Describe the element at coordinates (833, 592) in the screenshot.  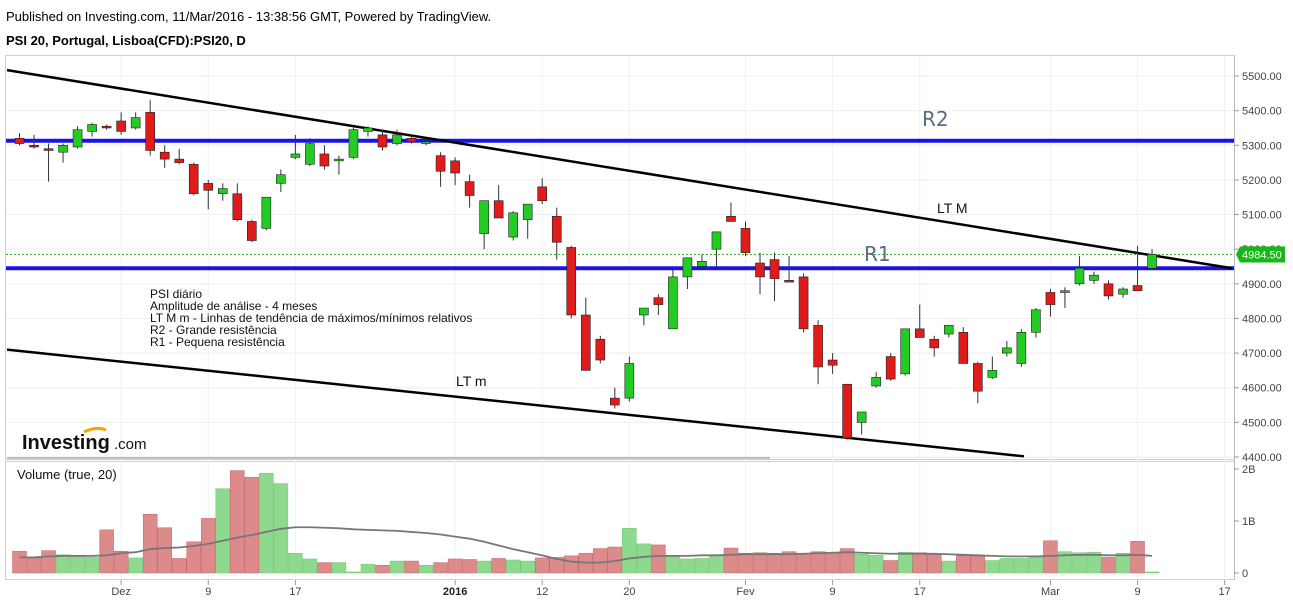
I see `time-tick-label: 9` at that location.